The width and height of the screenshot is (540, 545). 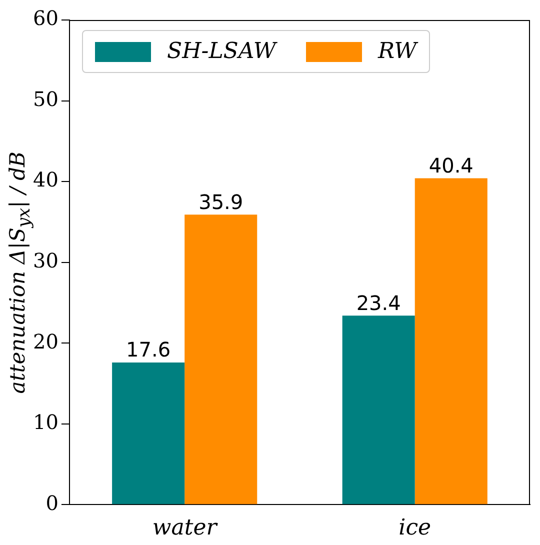 I want to click on y-tick-label: 0, so click(x=52, y=502).